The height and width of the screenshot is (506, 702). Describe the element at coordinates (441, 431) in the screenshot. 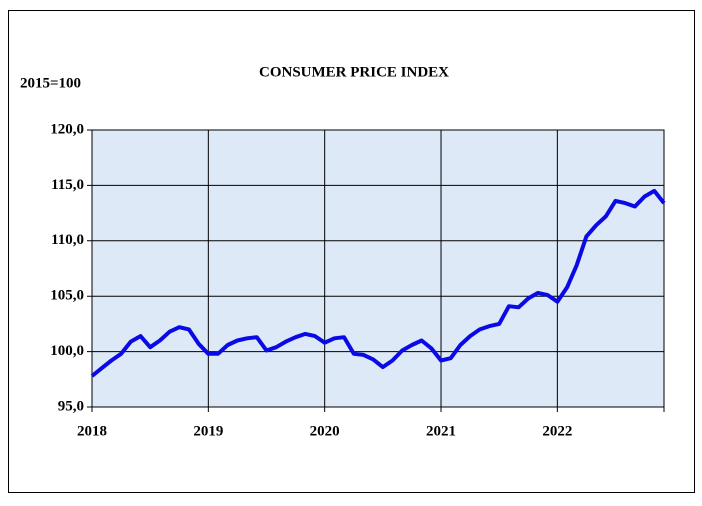

I see `x-tick-label: 2021` at that location.